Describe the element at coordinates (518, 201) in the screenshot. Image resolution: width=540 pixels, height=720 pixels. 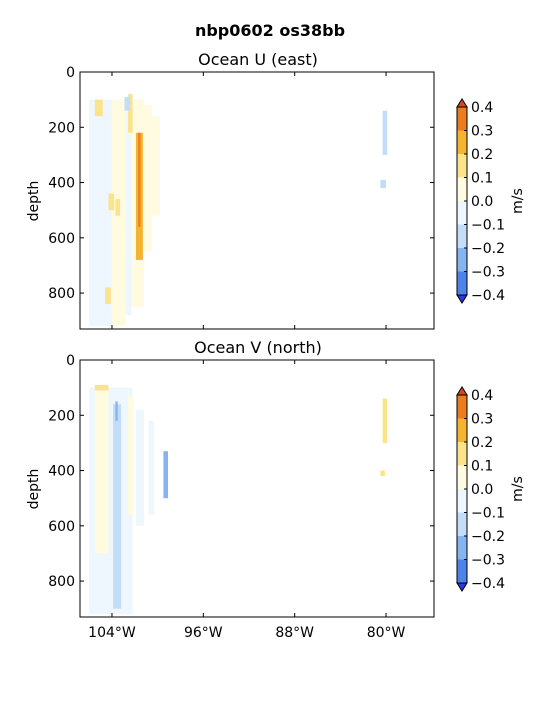
I see `colorbar-label-u: m/s` at that location.